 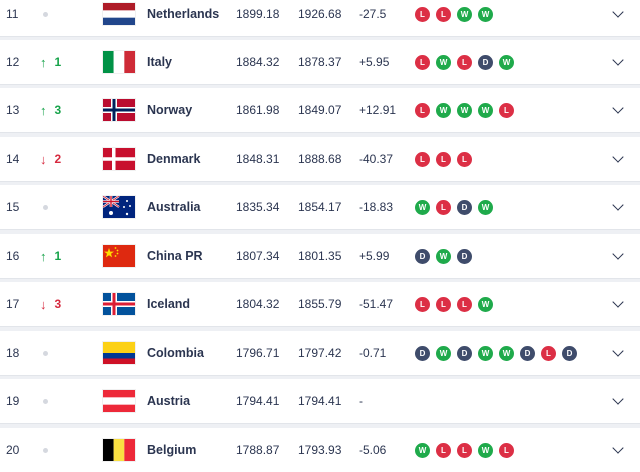 I want to click on position-change: ↑ 1, so click(x=50, y=62).